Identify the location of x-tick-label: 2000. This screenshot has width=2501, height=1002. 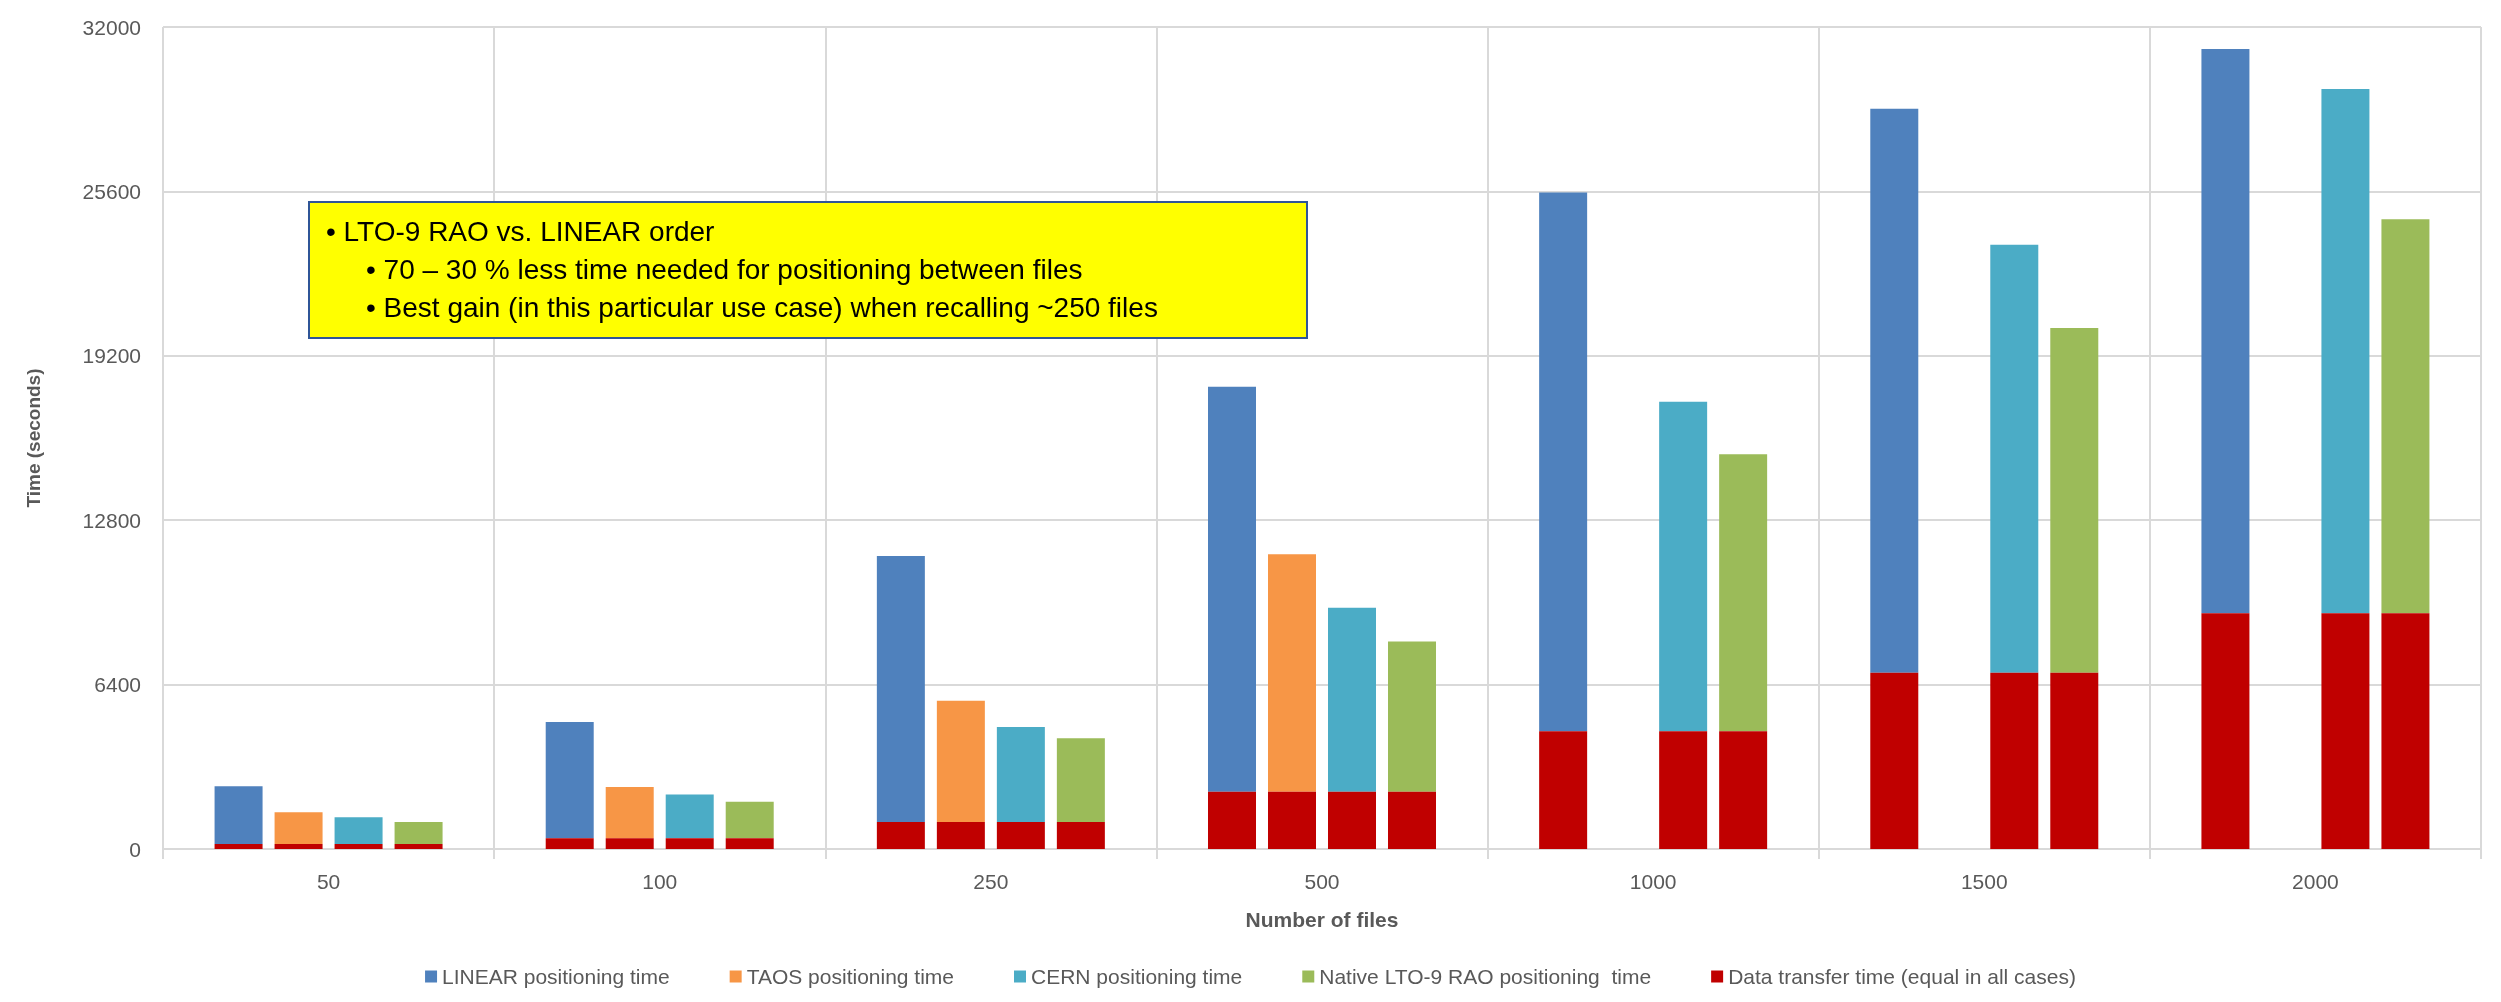
(2315, 881).